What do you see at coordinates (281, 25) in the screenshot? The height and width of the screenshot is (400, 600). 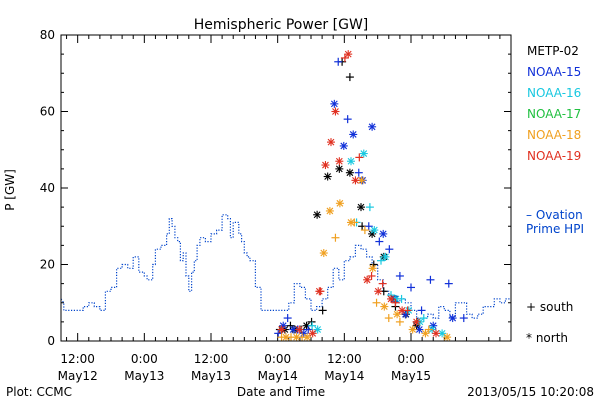 I see `chart-title: Hemispheric Power [GW]` at bounding box center [281, 25].